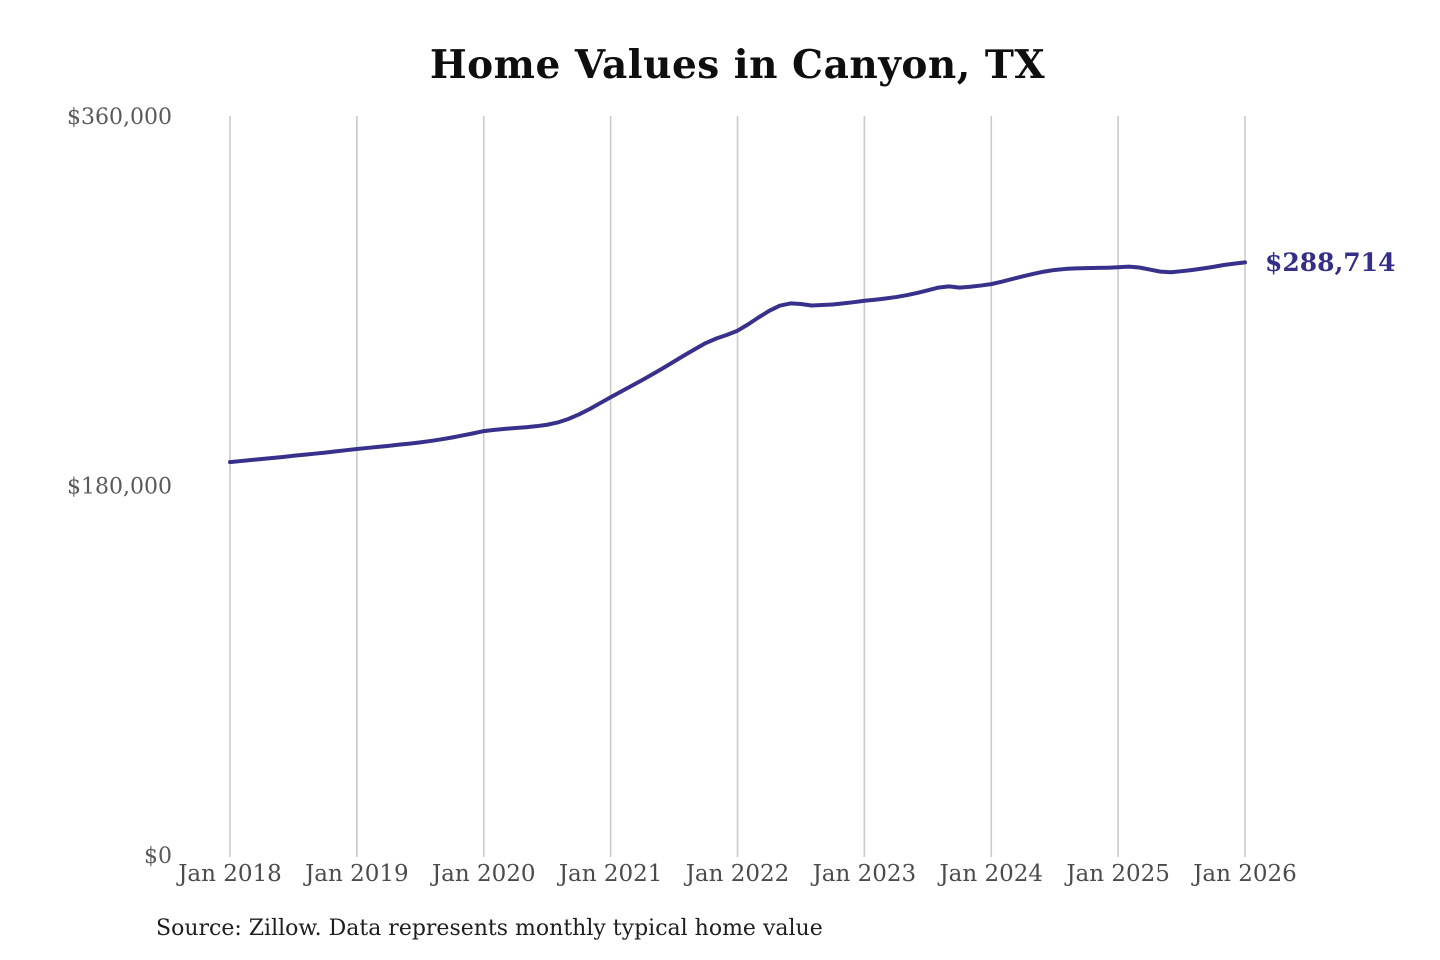 Image resolution: width=1440 pixels, height=960 pixels. Describe the element at coordinates (990, 874) in the screenshot. I see `x-tick-label: Jan 2024` at that location.